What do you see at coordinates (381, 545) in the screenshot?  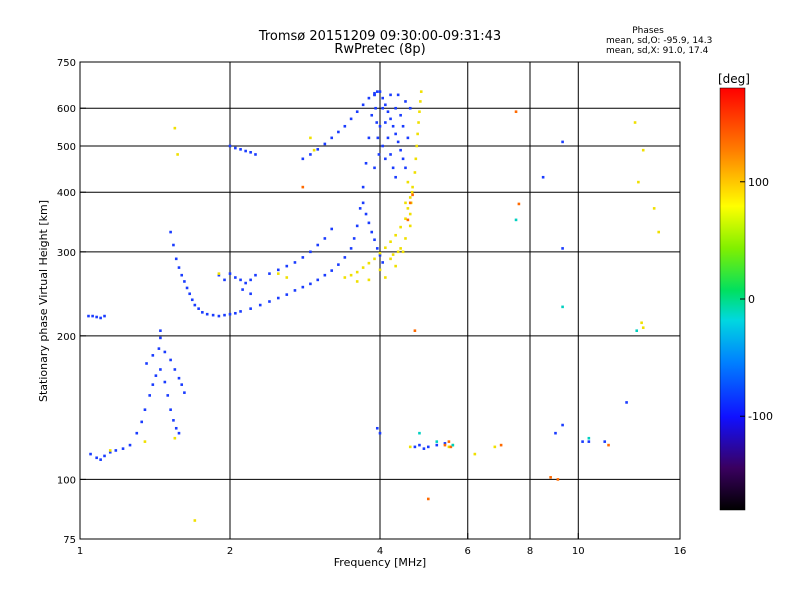 I see `x-axis-ticks: 1 2 4 6 8 10 16` at bounding box center [381, 545].